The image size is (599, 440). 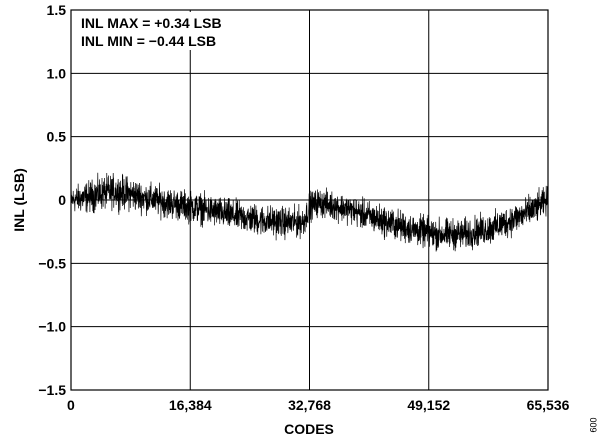 What do you see at coordinates (52, 390) in the screenshot?
I see `y-tick-label: −1.5` at bounding box center [52, 390].